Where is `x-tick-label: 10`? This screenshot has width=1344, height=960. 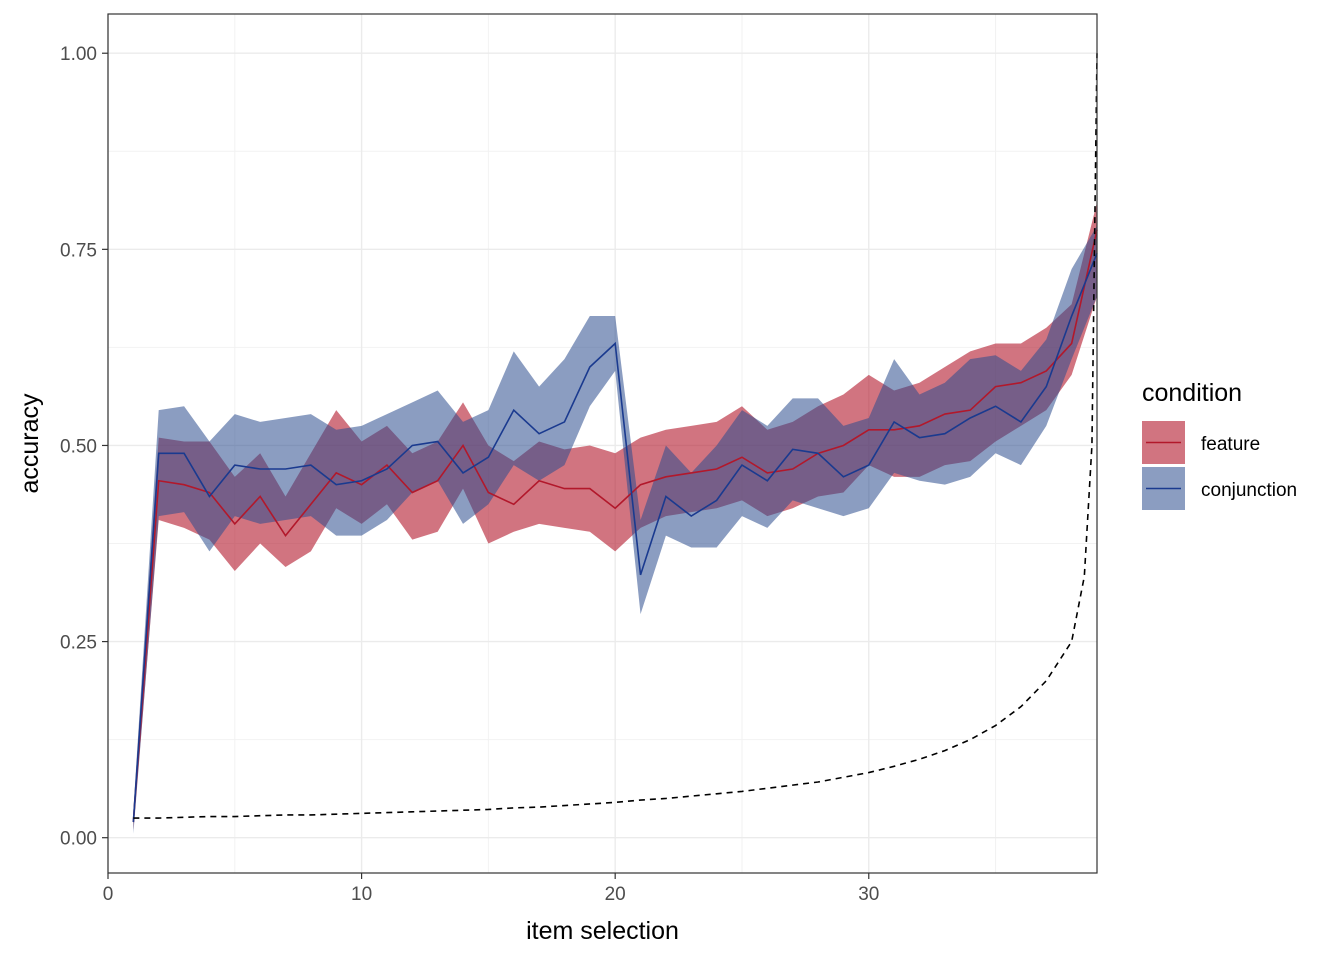
x-tick-label: 10 is located at coordinates (361, 894).